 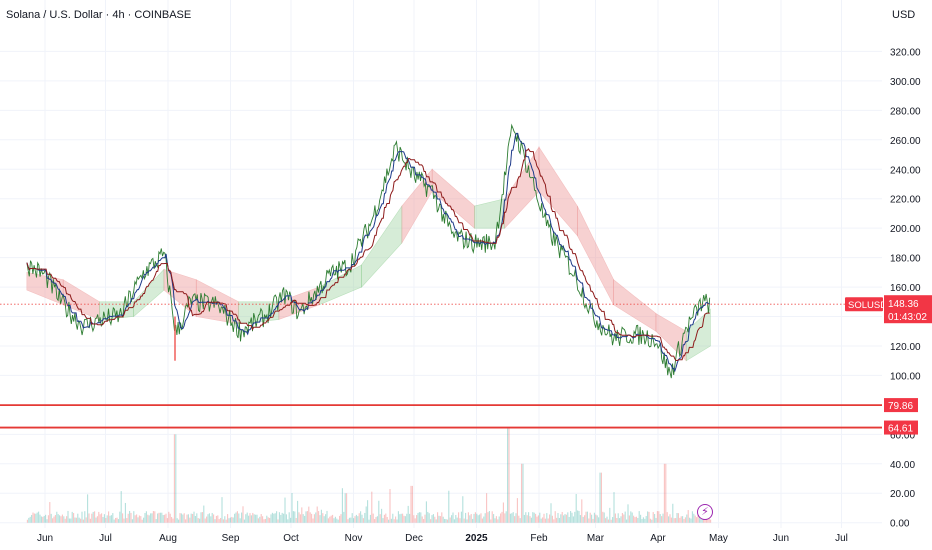 I want to click on y-tick-label: 0.00, so click(x=900, y=524).